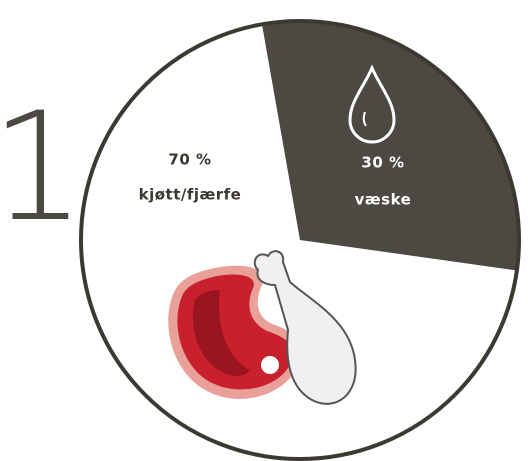  Describe the element at coordinates (189, 160) in the screenshot. I see `value-label: 70 %` at that location.